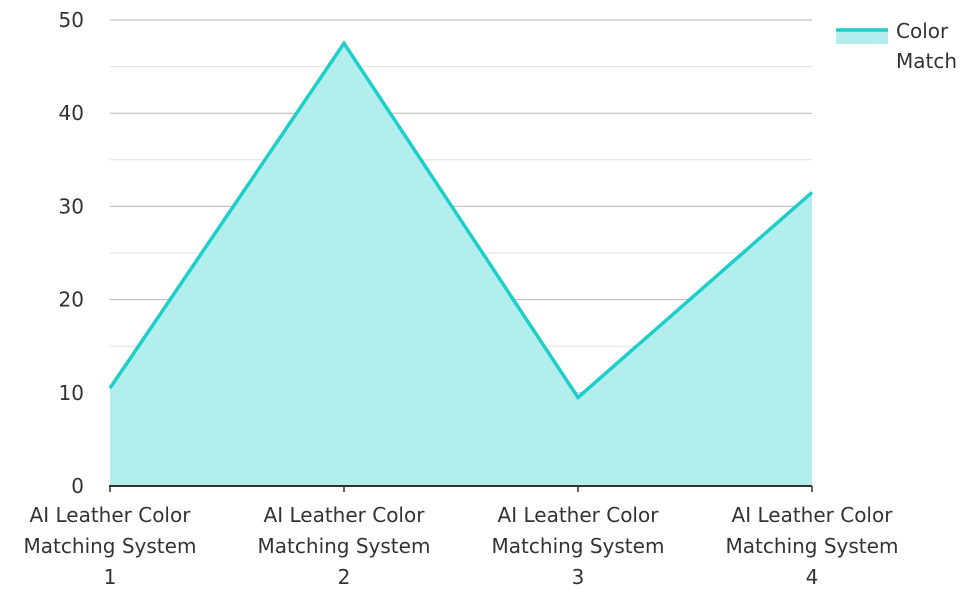 Image resolution: width=970 pixels, height=589 pixels. What do you see at coordinates (862, 37) in the screenshot?
I see `legend-swatch-fill` at bounding box center [862, 37].